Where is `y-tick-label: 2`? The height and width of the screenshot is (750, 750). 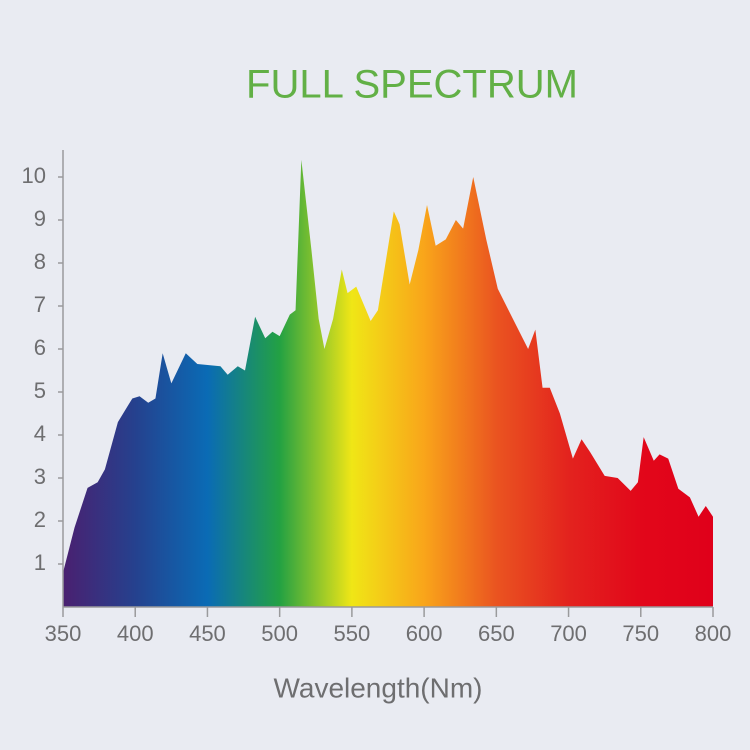
y-tick-label: 2 is located at coordinates (40, 519).